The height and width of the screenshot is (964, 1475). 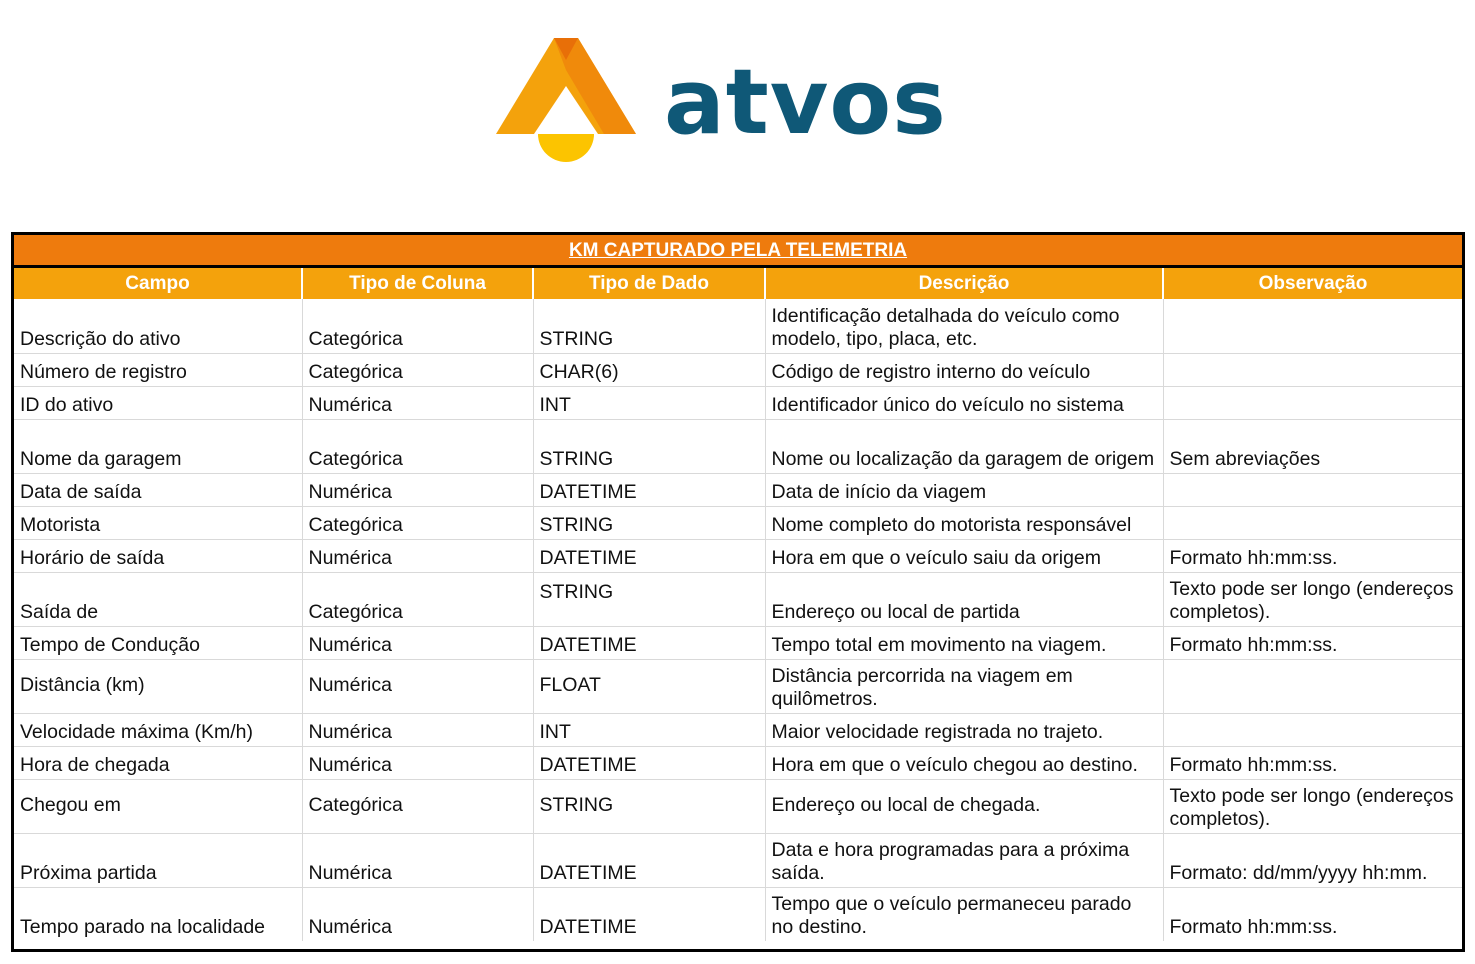 I want to click on cell-campo: ID do ativo, so click(x=158, y=403).